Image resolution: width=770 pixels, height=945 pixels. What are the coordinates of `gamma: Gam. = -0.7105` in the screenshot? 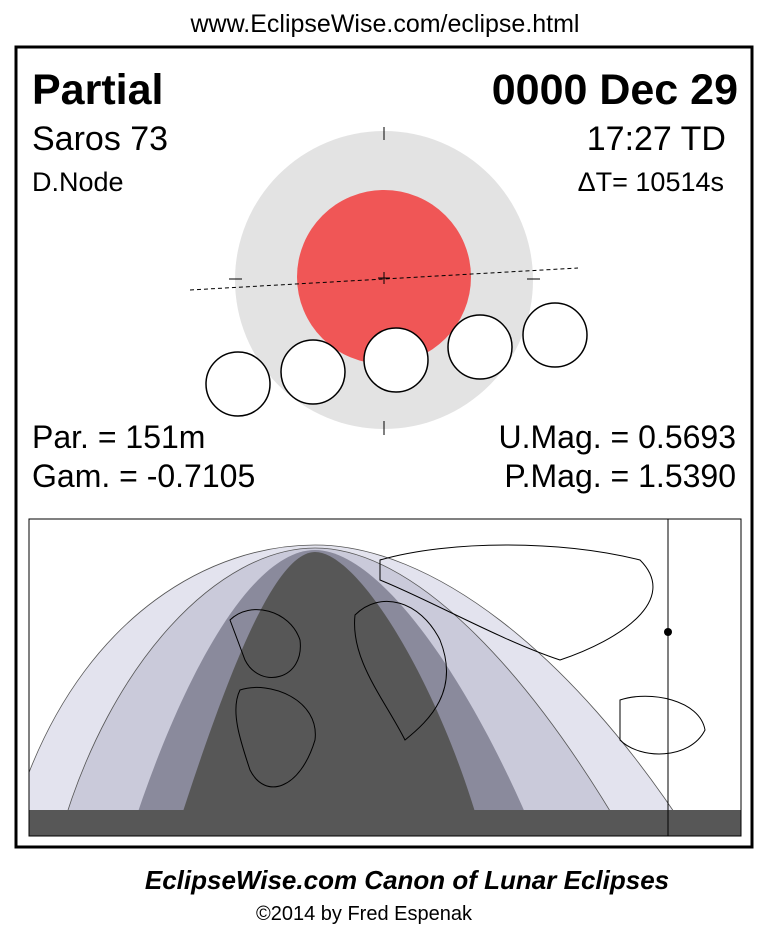 It's located at (143, 476).